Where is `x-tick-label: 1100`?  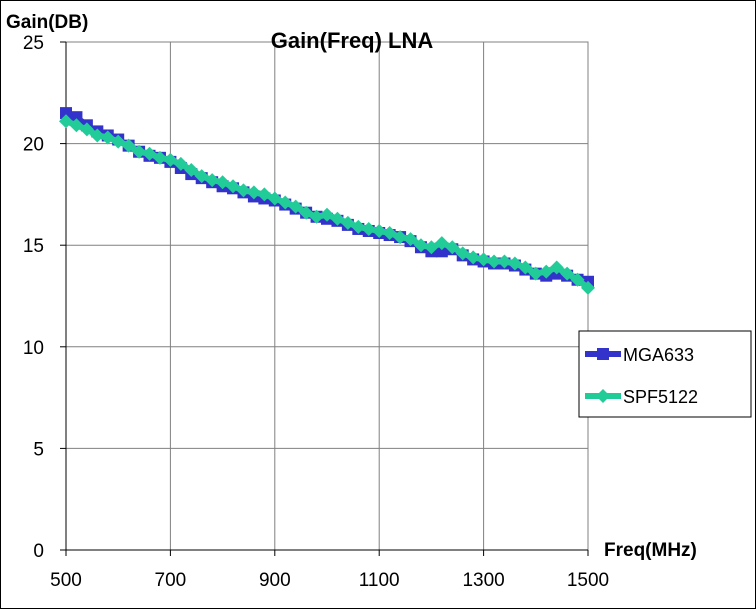
x-tick-label: 1100 is located at coordinates (379, 580).